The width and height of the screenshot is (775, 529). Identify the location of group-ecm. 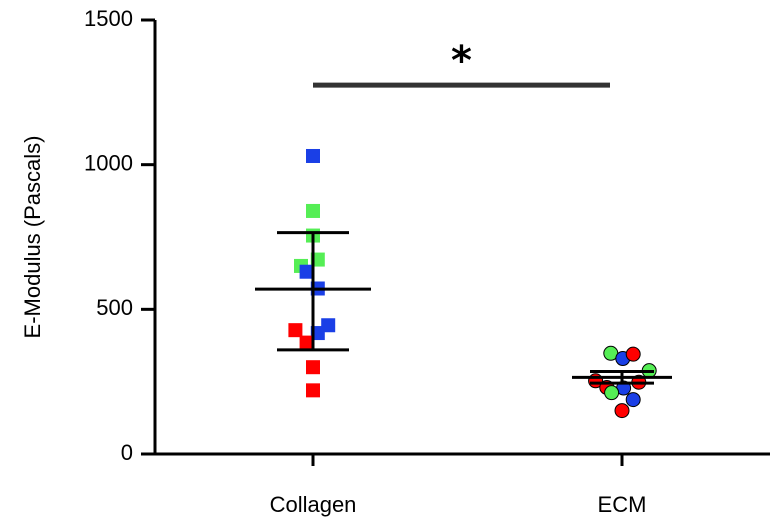
(622, 382).